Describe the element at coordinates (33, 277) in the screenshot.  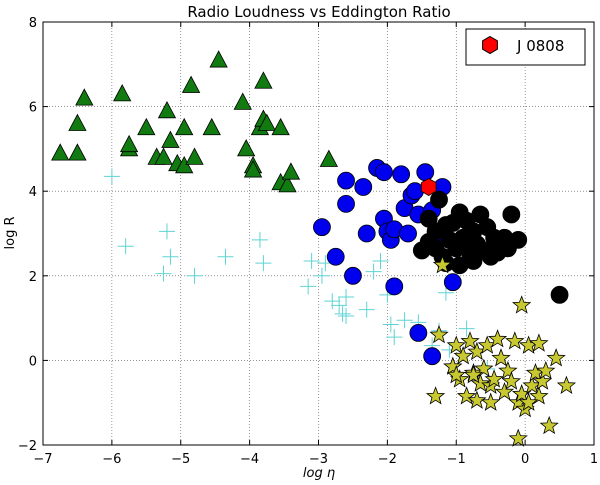
I see `y-tick-label: 2` at that location.